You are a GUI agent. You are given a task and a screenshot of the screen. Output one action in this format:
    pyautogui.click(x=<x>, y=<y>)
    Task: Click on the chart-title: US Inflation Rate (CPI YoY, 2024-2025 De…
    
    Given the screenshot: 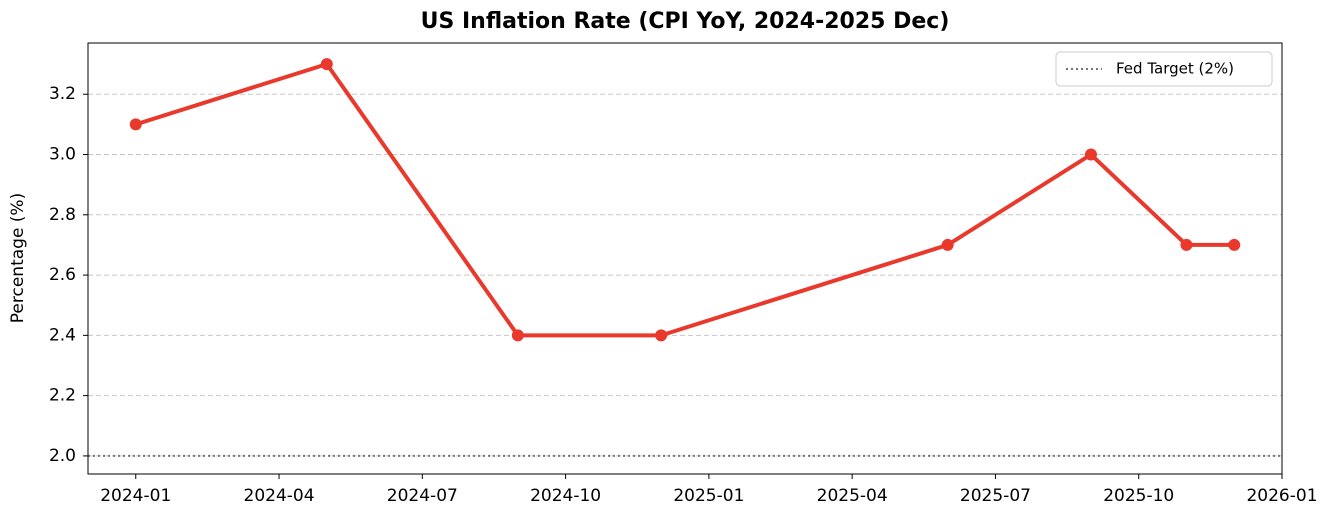 What is the action you would take?
    pyautogui.click(x=685, y=21)
    